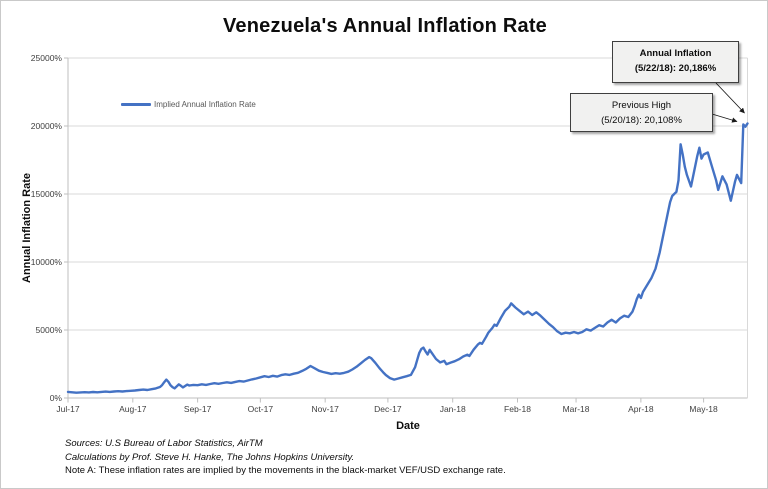 The height and width of the screenshot is (489, 768). I want to click on x-tick-label: Apr-18, so click(641, 409).